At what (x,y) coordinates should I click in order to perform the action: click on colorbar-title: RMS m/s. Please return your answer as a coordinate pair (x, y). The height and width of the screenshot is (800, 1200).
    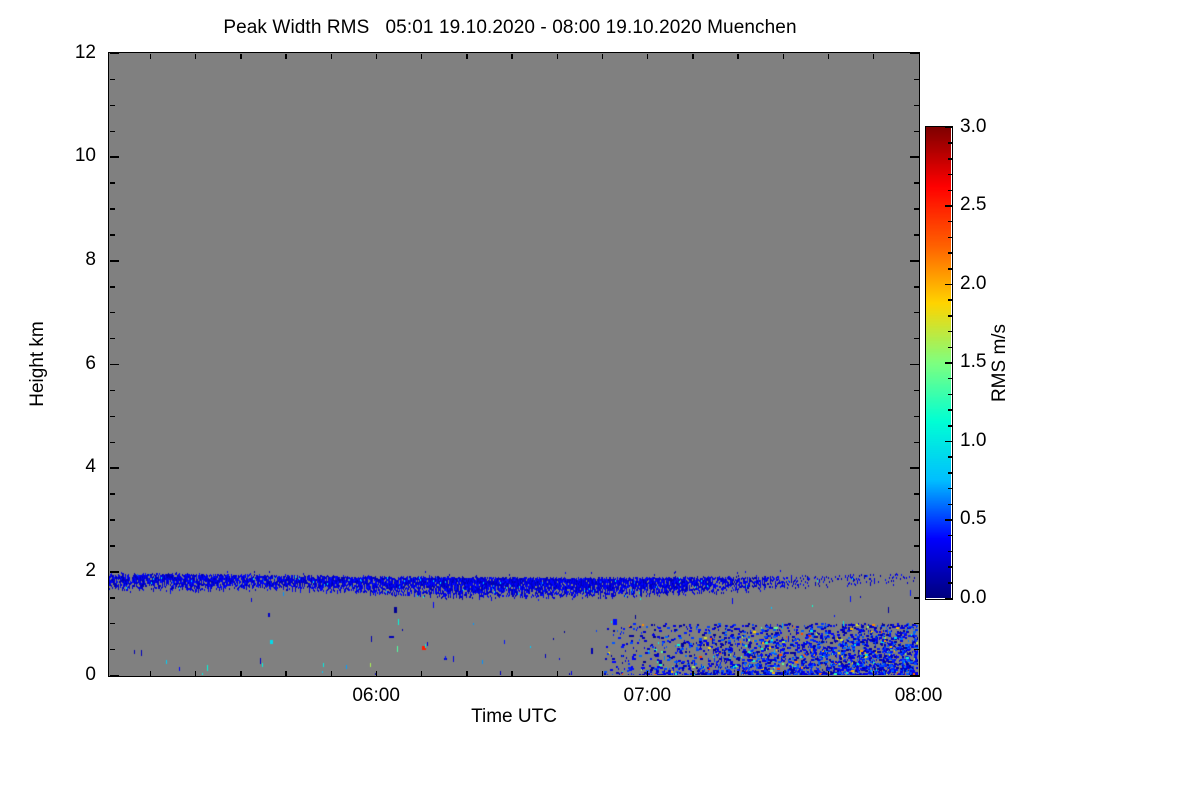
    Looking at the image, I should click on (999, 363).